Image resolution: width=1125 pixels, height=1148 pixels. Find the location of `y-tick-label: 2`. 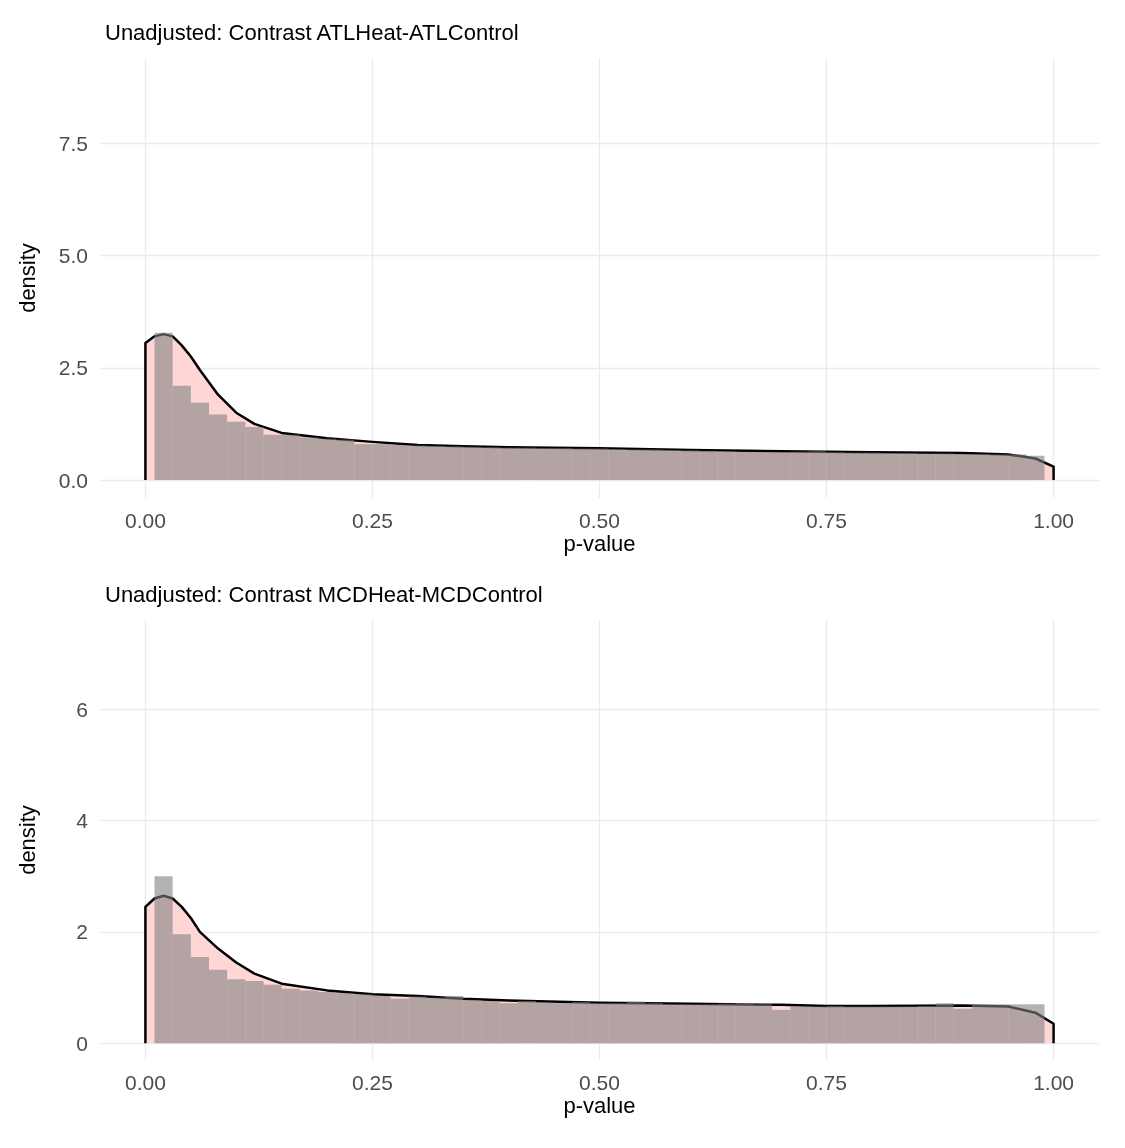

y-tick-label: 2 is located at coordinates (82, 932).